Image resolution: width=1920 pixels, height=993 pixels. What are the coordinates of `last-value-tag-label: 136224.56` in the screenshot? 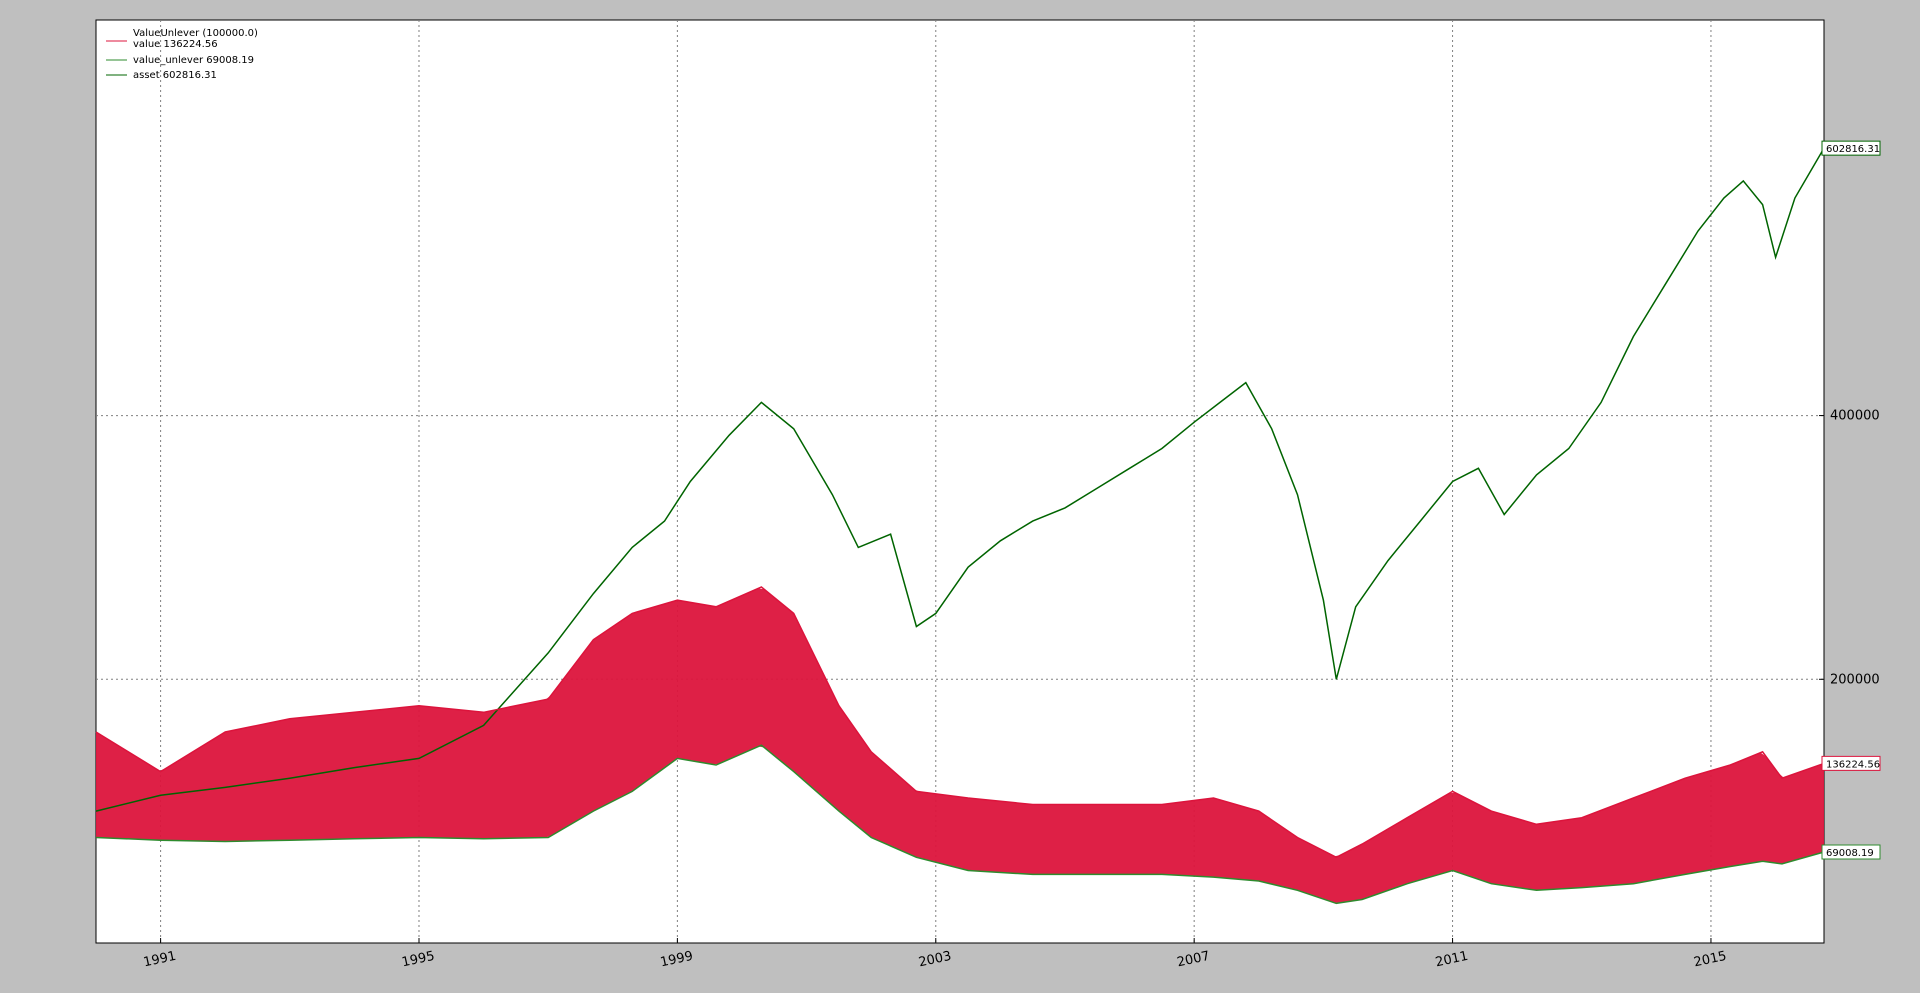 It's located at (1853, 764).